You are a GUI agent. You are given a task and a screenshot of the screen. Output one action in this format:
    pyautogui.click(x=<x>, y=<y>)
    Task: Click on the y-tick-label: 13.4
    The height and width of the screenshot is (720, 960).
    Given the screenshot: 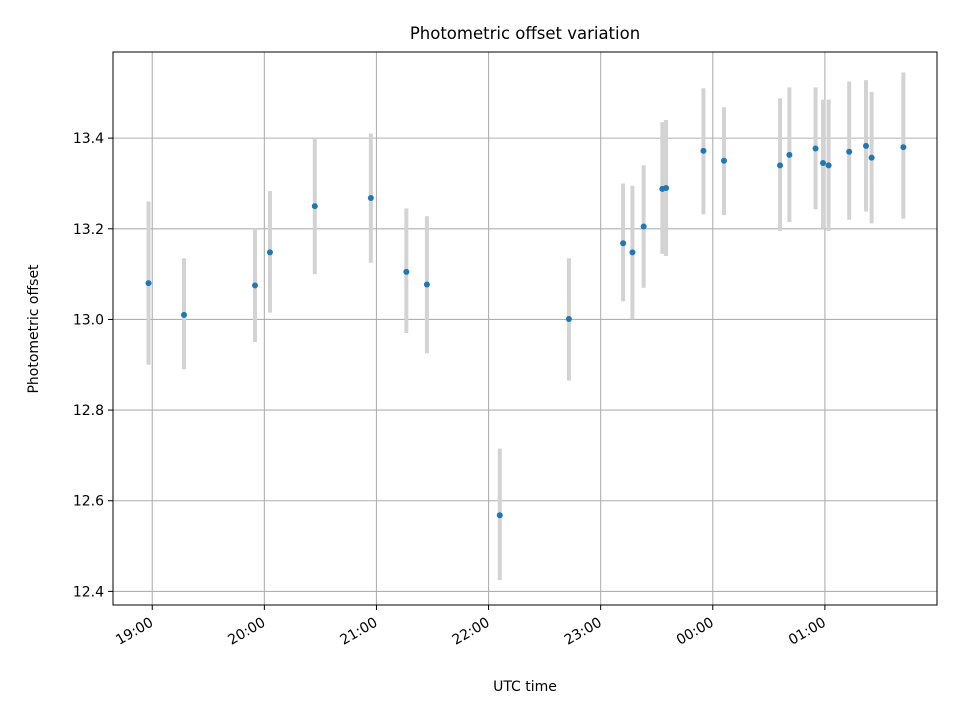 What is the action you would take?
    pyautogui.click(x=88, y=139)
    